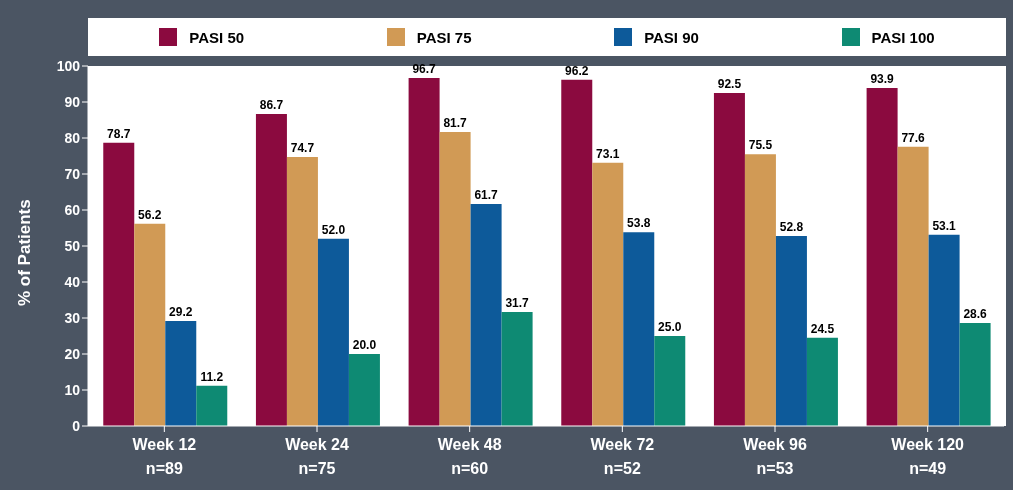 This screenshot has height=490, width=1013. Describe the element at coordinates (333, 229) in the screenshot. I see `data-label: 52.0` at that location.